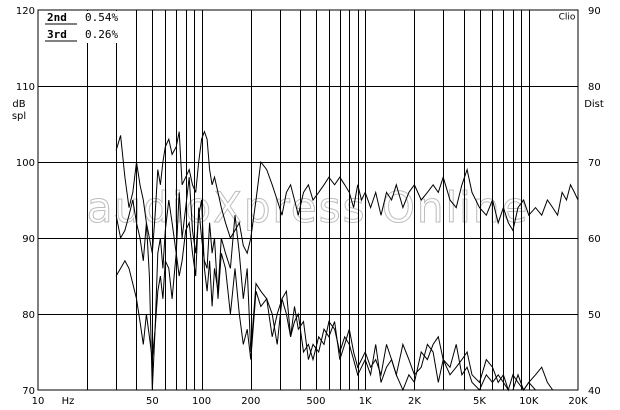 The width and height of the screenshot is (620, 410). I want to click on x-tick-labels: 10 50 100 200 500 1K 2K 5K 10K 20K, so click(310, 401).